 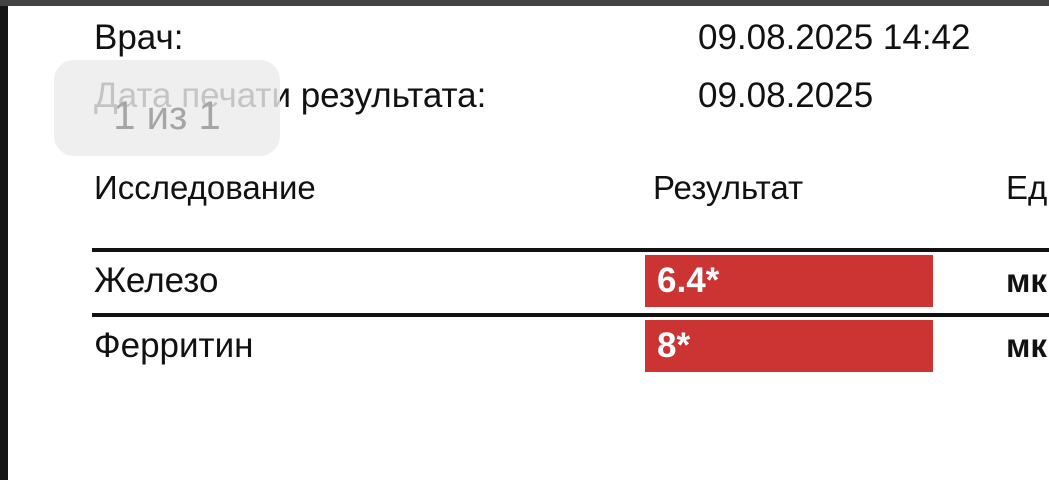 I want to click on column-header-result: Результат, so click(x=728, y=187).